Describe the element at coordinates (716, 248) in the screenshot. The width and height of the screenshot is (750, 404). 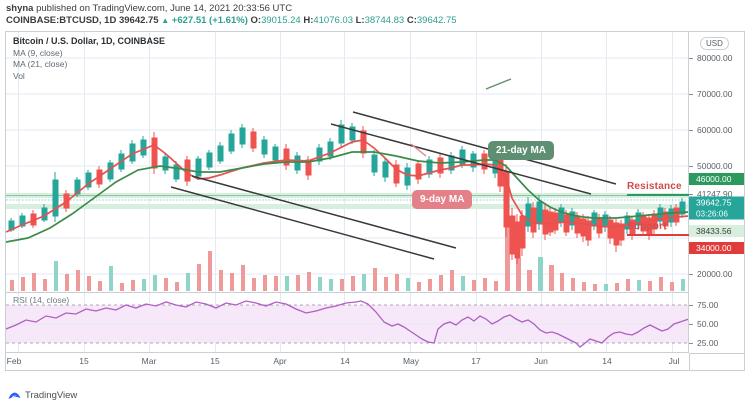
I see `support-price-tag: 34000.00` at that location.